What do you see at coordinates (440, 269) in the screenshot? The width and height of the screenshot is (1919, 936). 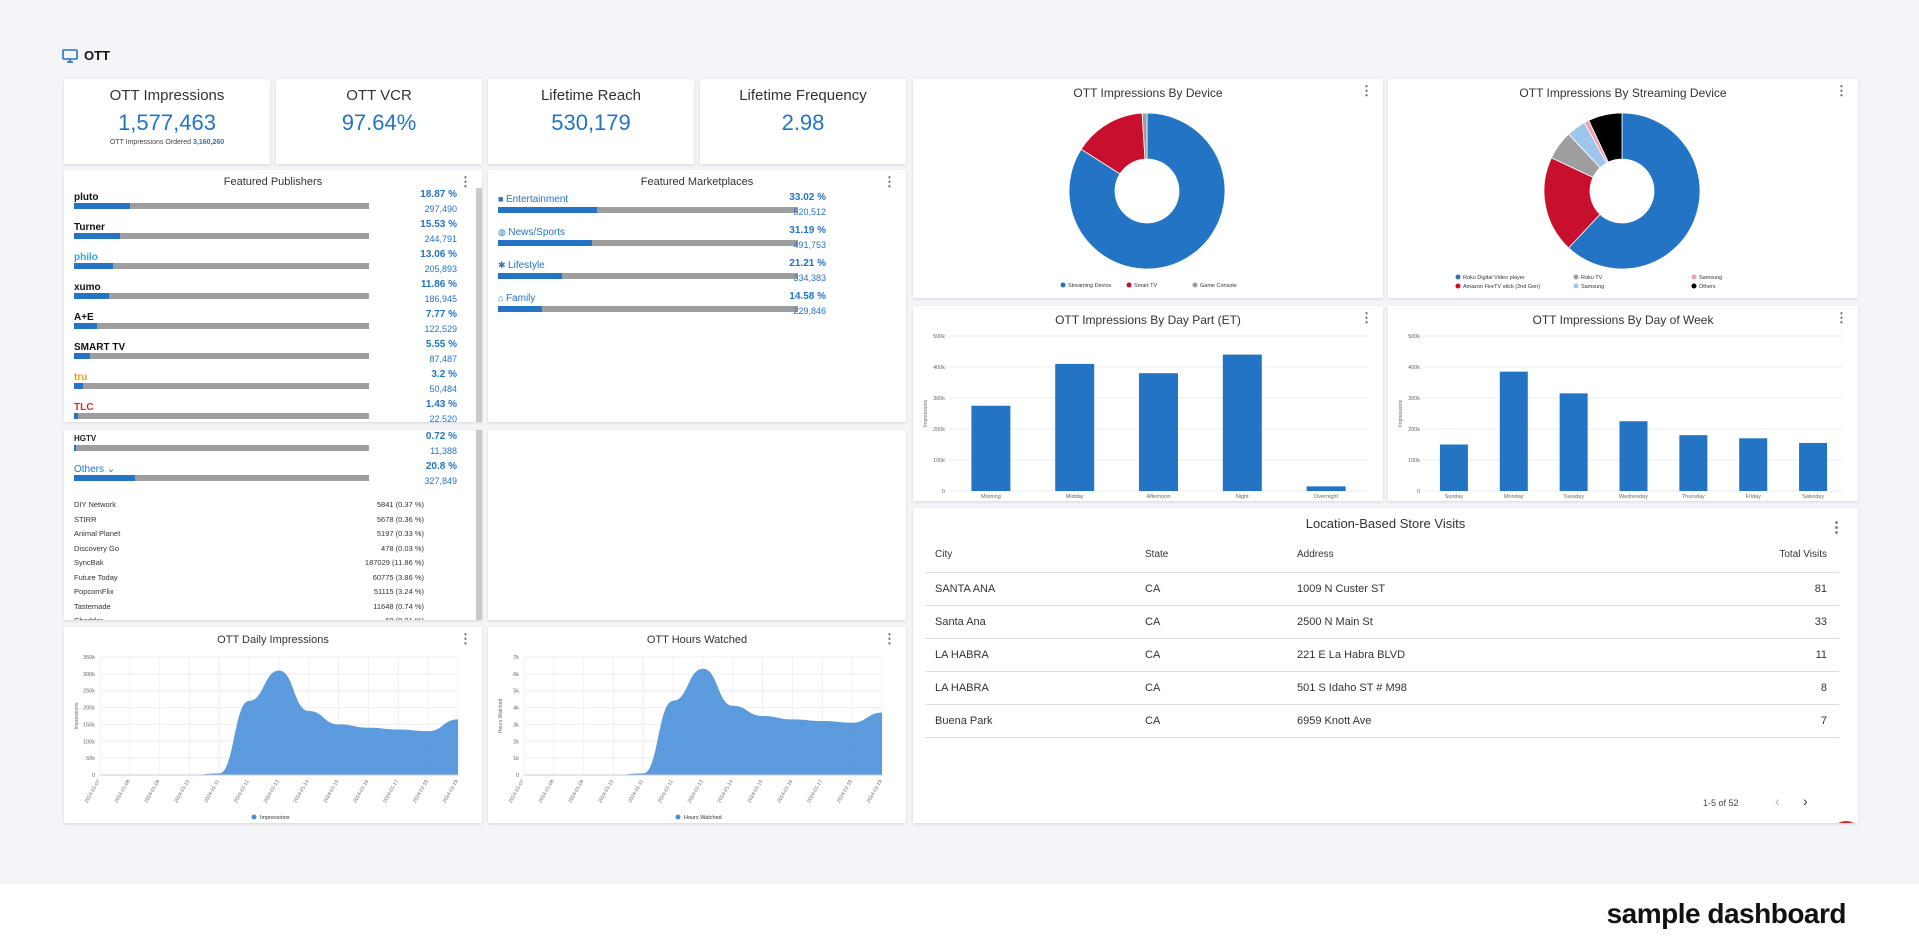 I see `publisher-count: 205,893` at bounding box center [440, 269].